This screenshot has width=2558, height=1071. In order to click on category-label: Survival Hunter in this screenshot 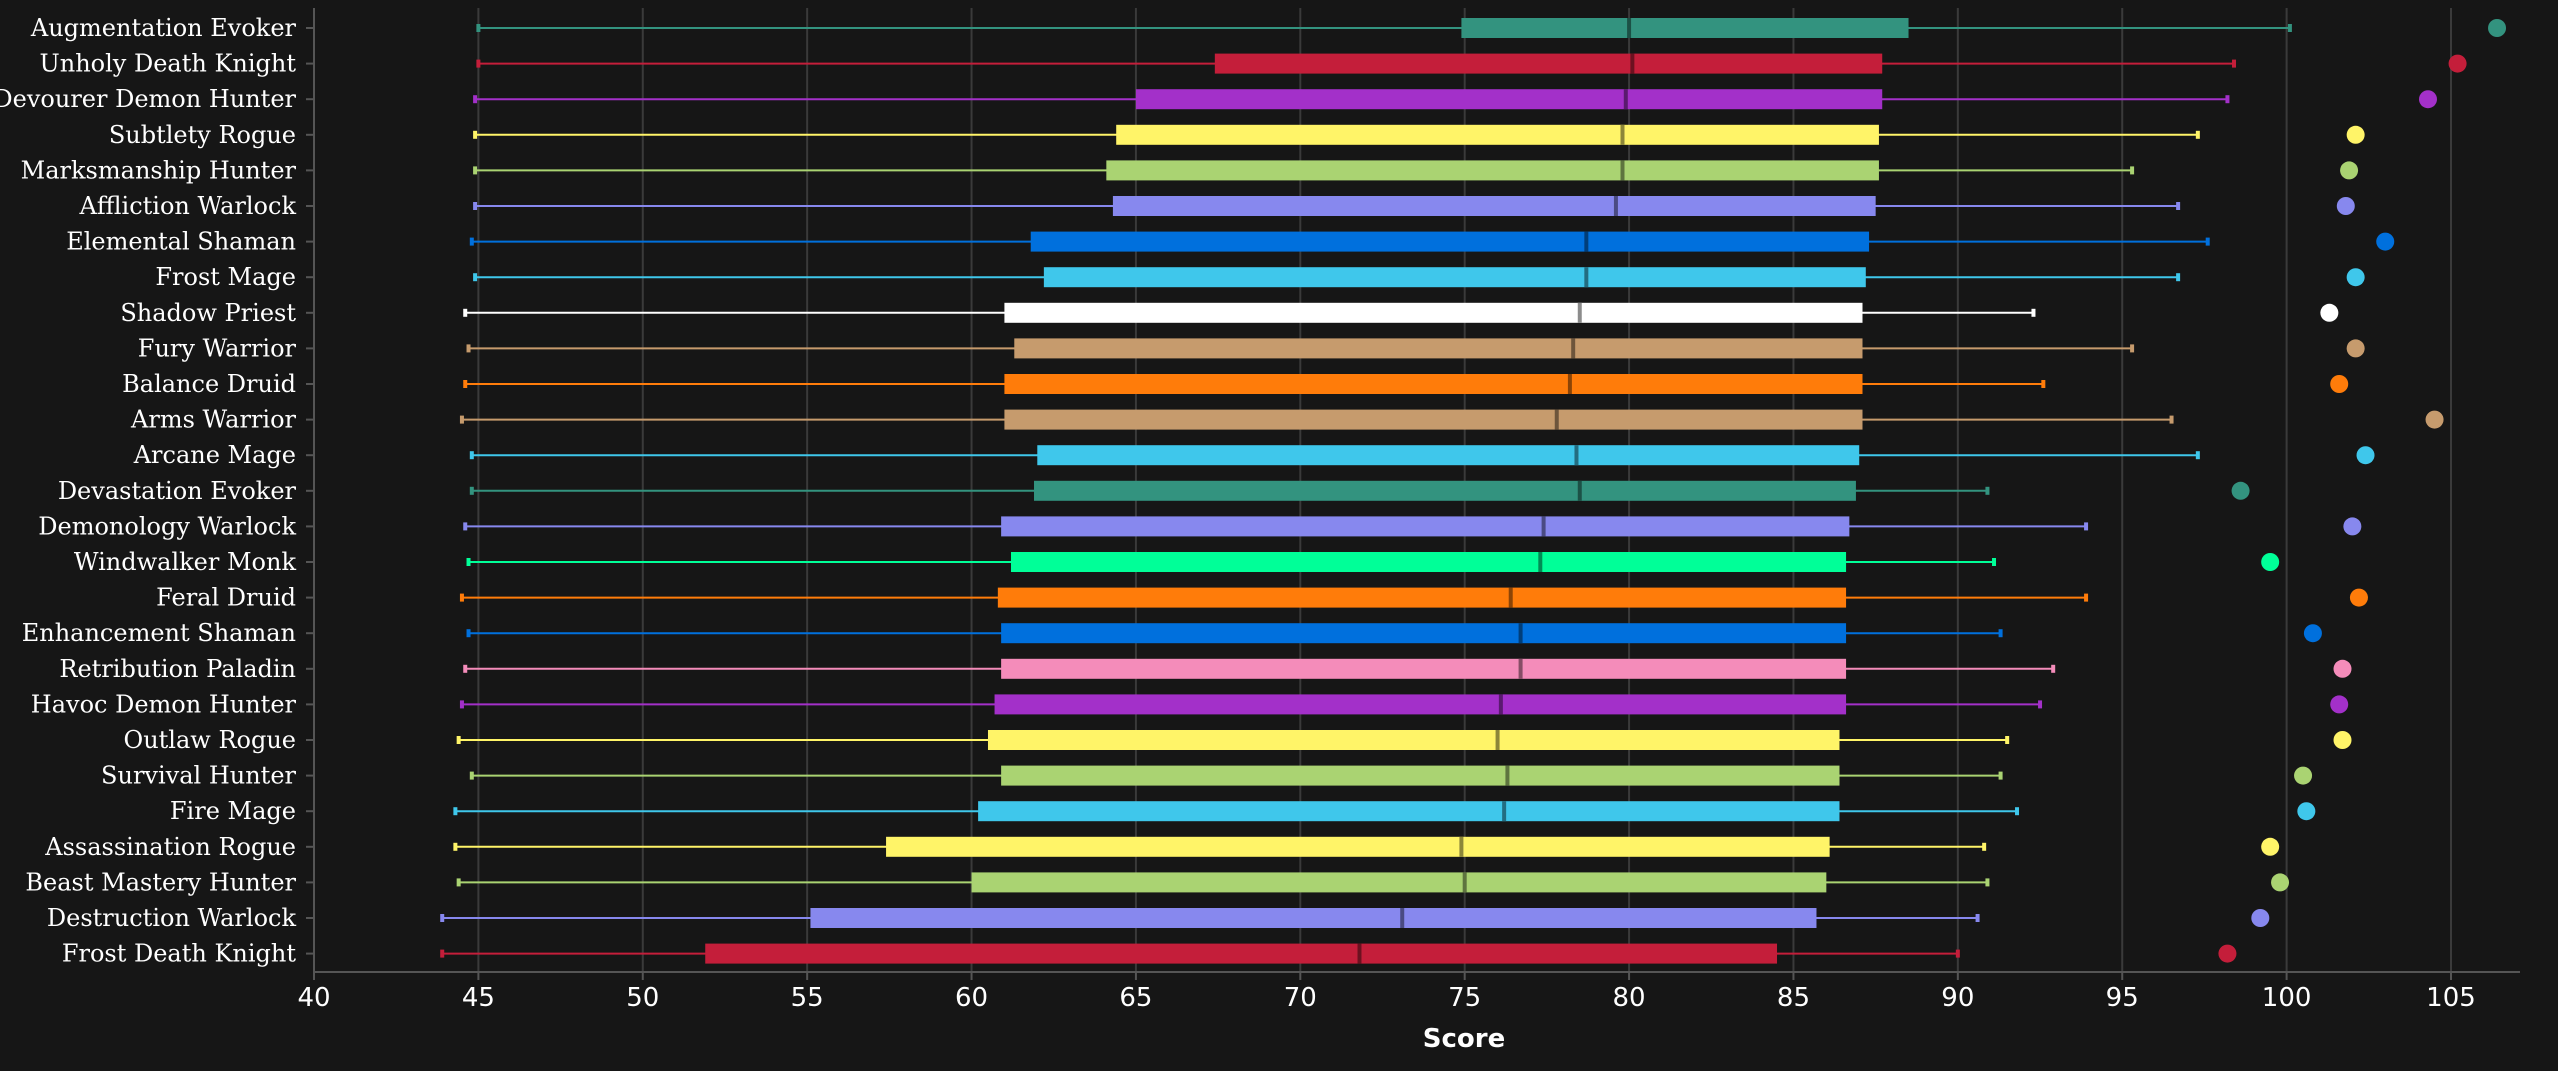, I will do `click(198, 776)`.